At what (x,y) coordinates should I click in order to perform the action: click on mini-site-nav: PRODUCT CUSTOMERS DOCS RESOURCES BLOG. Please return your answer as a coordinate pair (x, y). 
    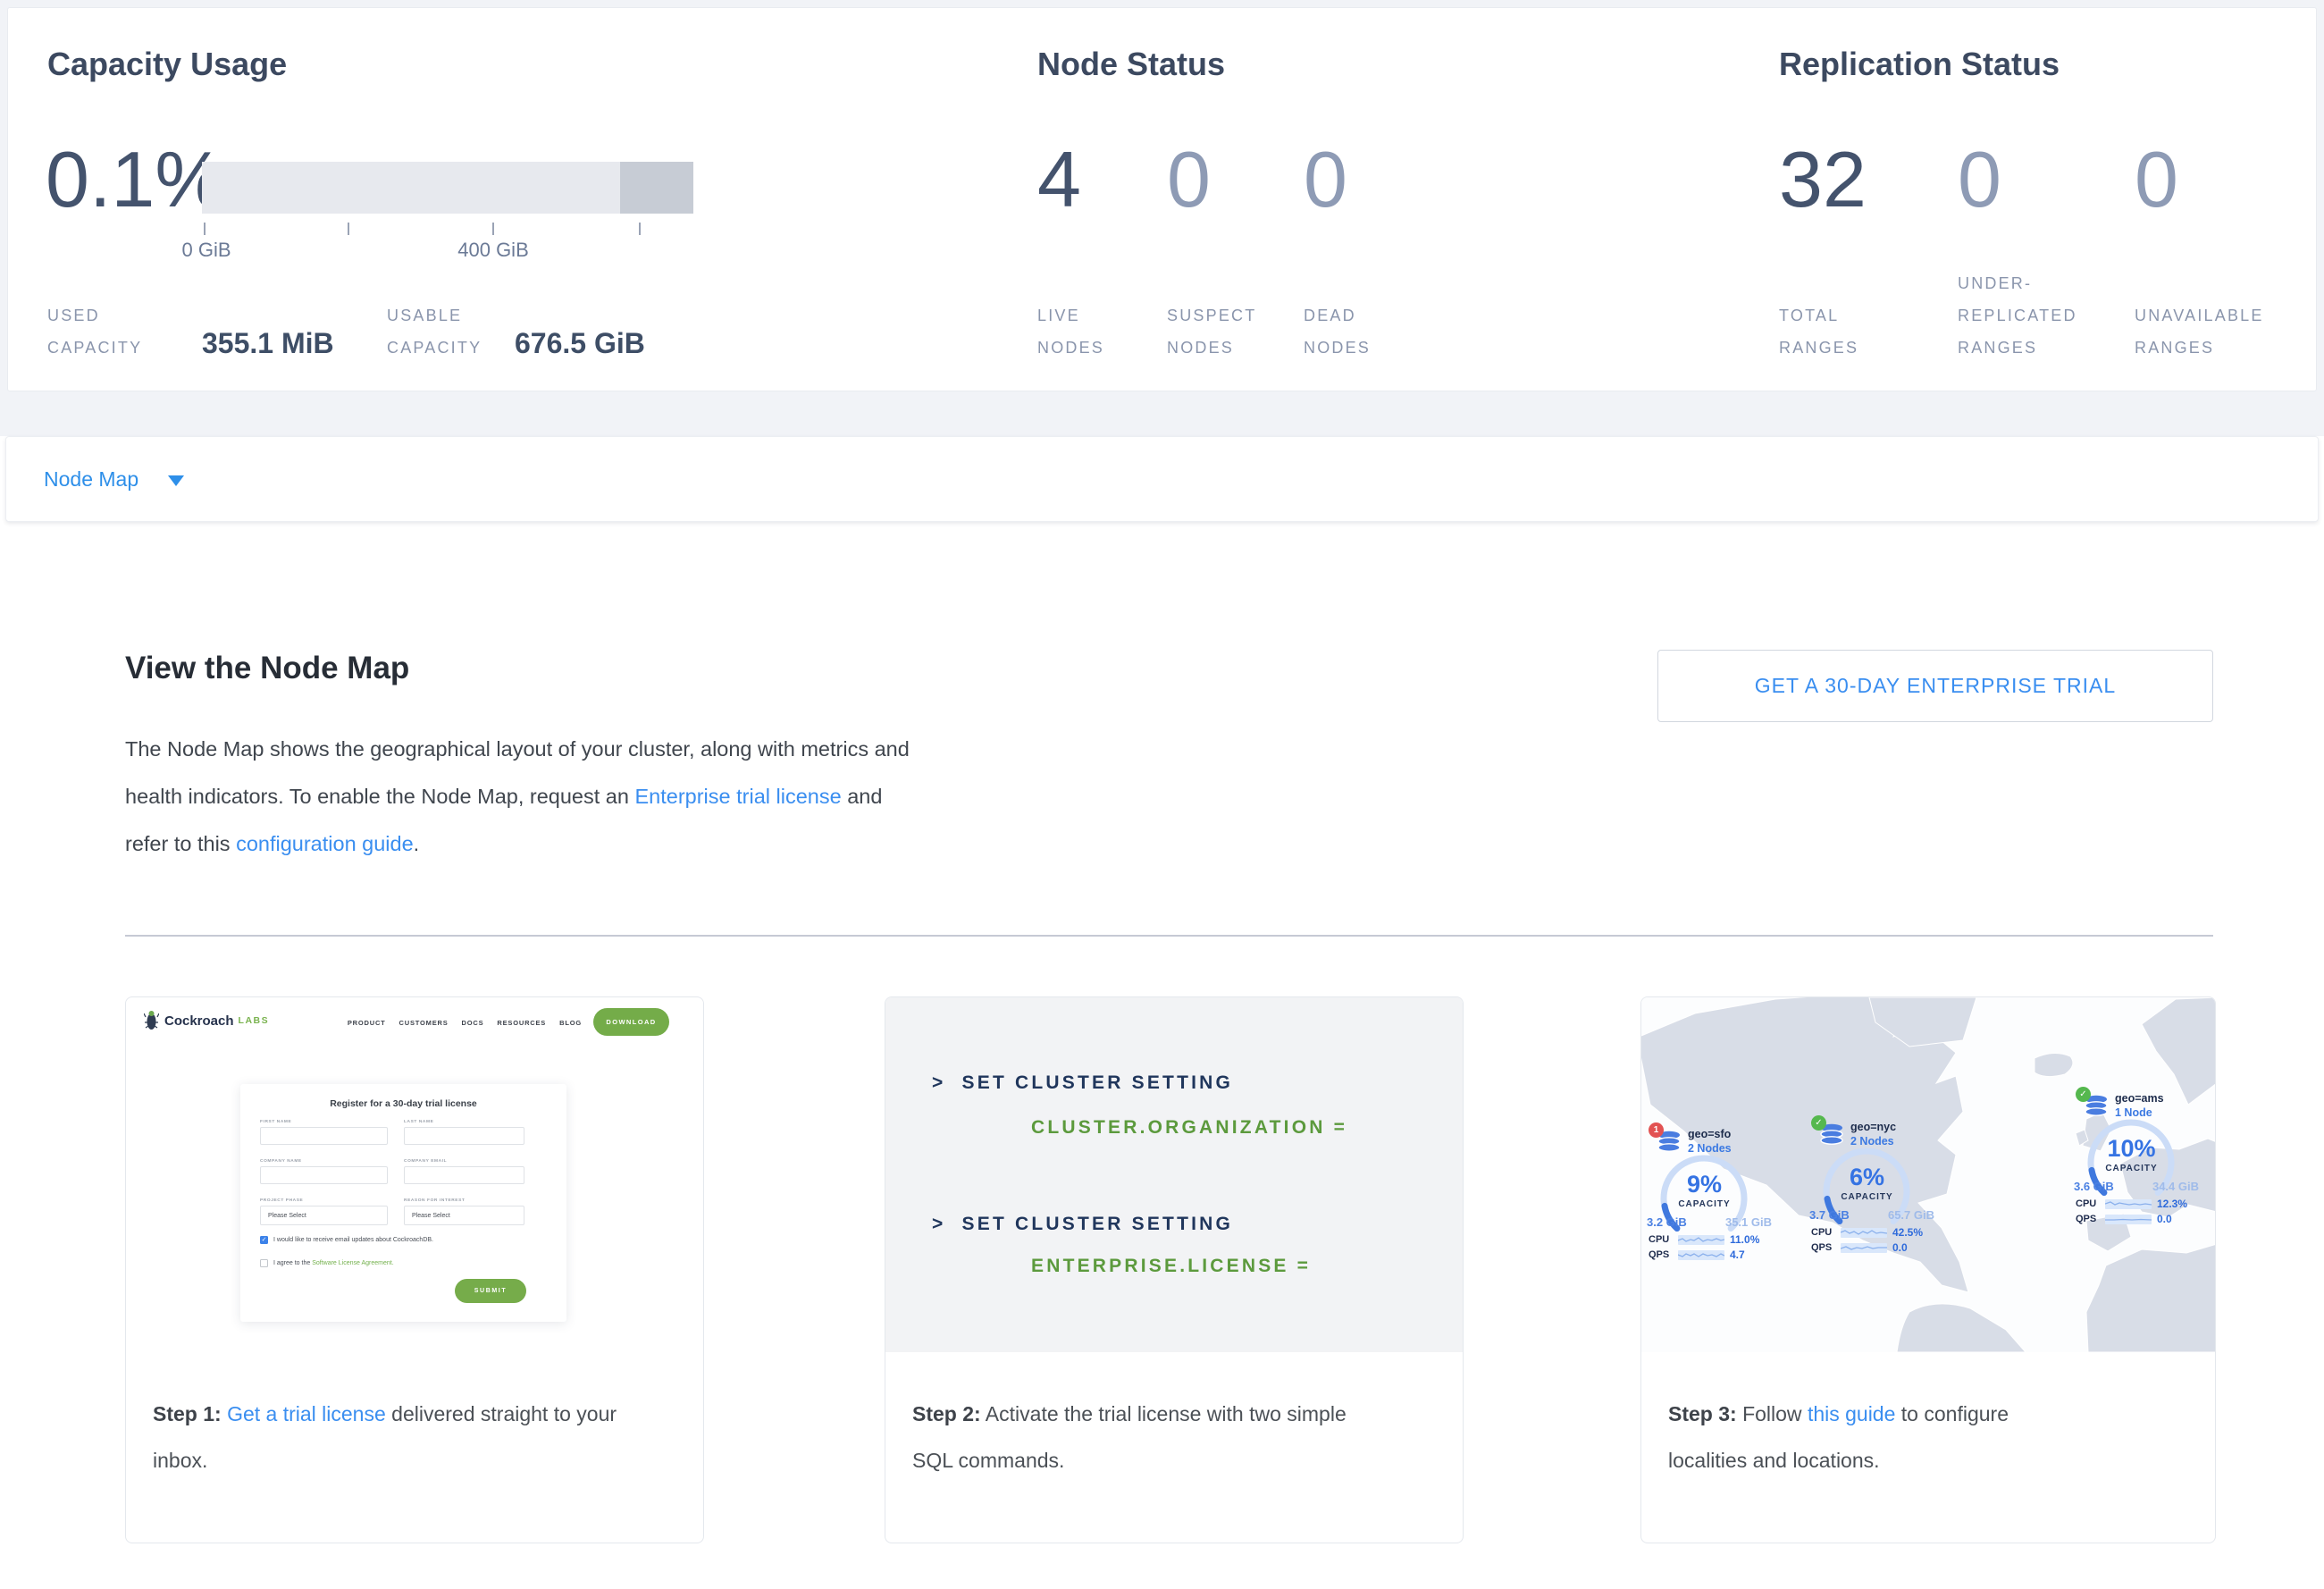
    Looking at the image, I should click on (465, 1023).